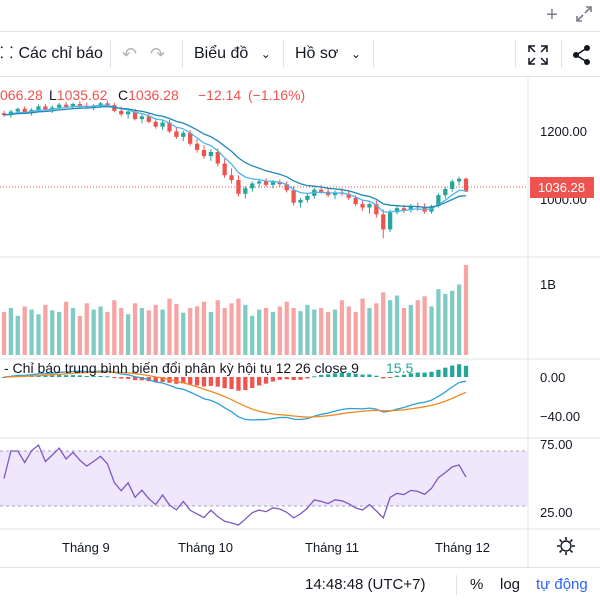 The width and height of the screenshot is (600, 600). Describe the element at coordinates (562, 584) in the screenshot. I see `auto-scale-toggle: tự động` at that location.